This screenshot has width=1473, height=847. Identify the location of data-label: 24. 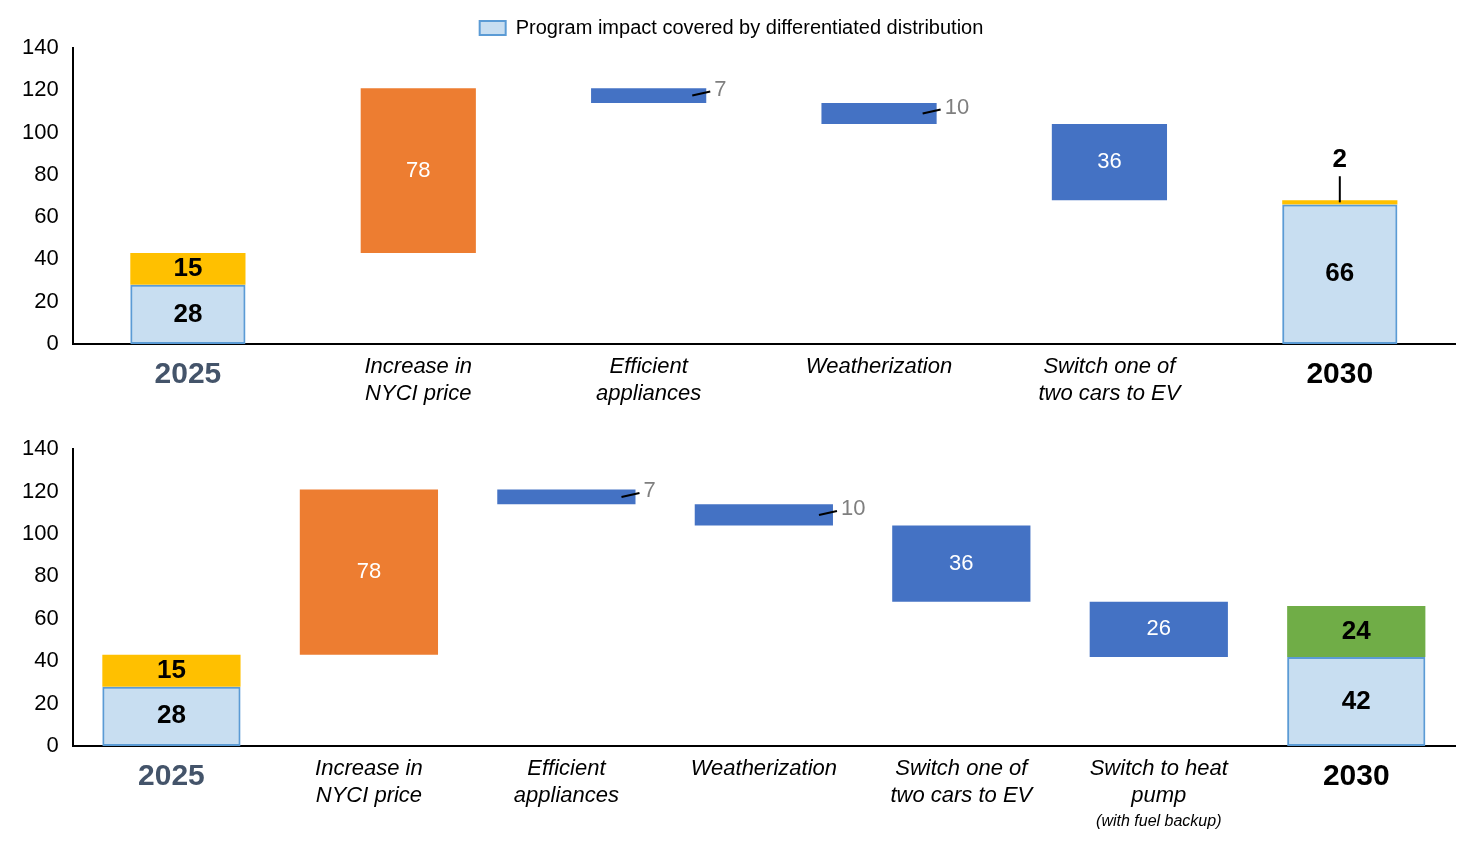
(1356, 629).